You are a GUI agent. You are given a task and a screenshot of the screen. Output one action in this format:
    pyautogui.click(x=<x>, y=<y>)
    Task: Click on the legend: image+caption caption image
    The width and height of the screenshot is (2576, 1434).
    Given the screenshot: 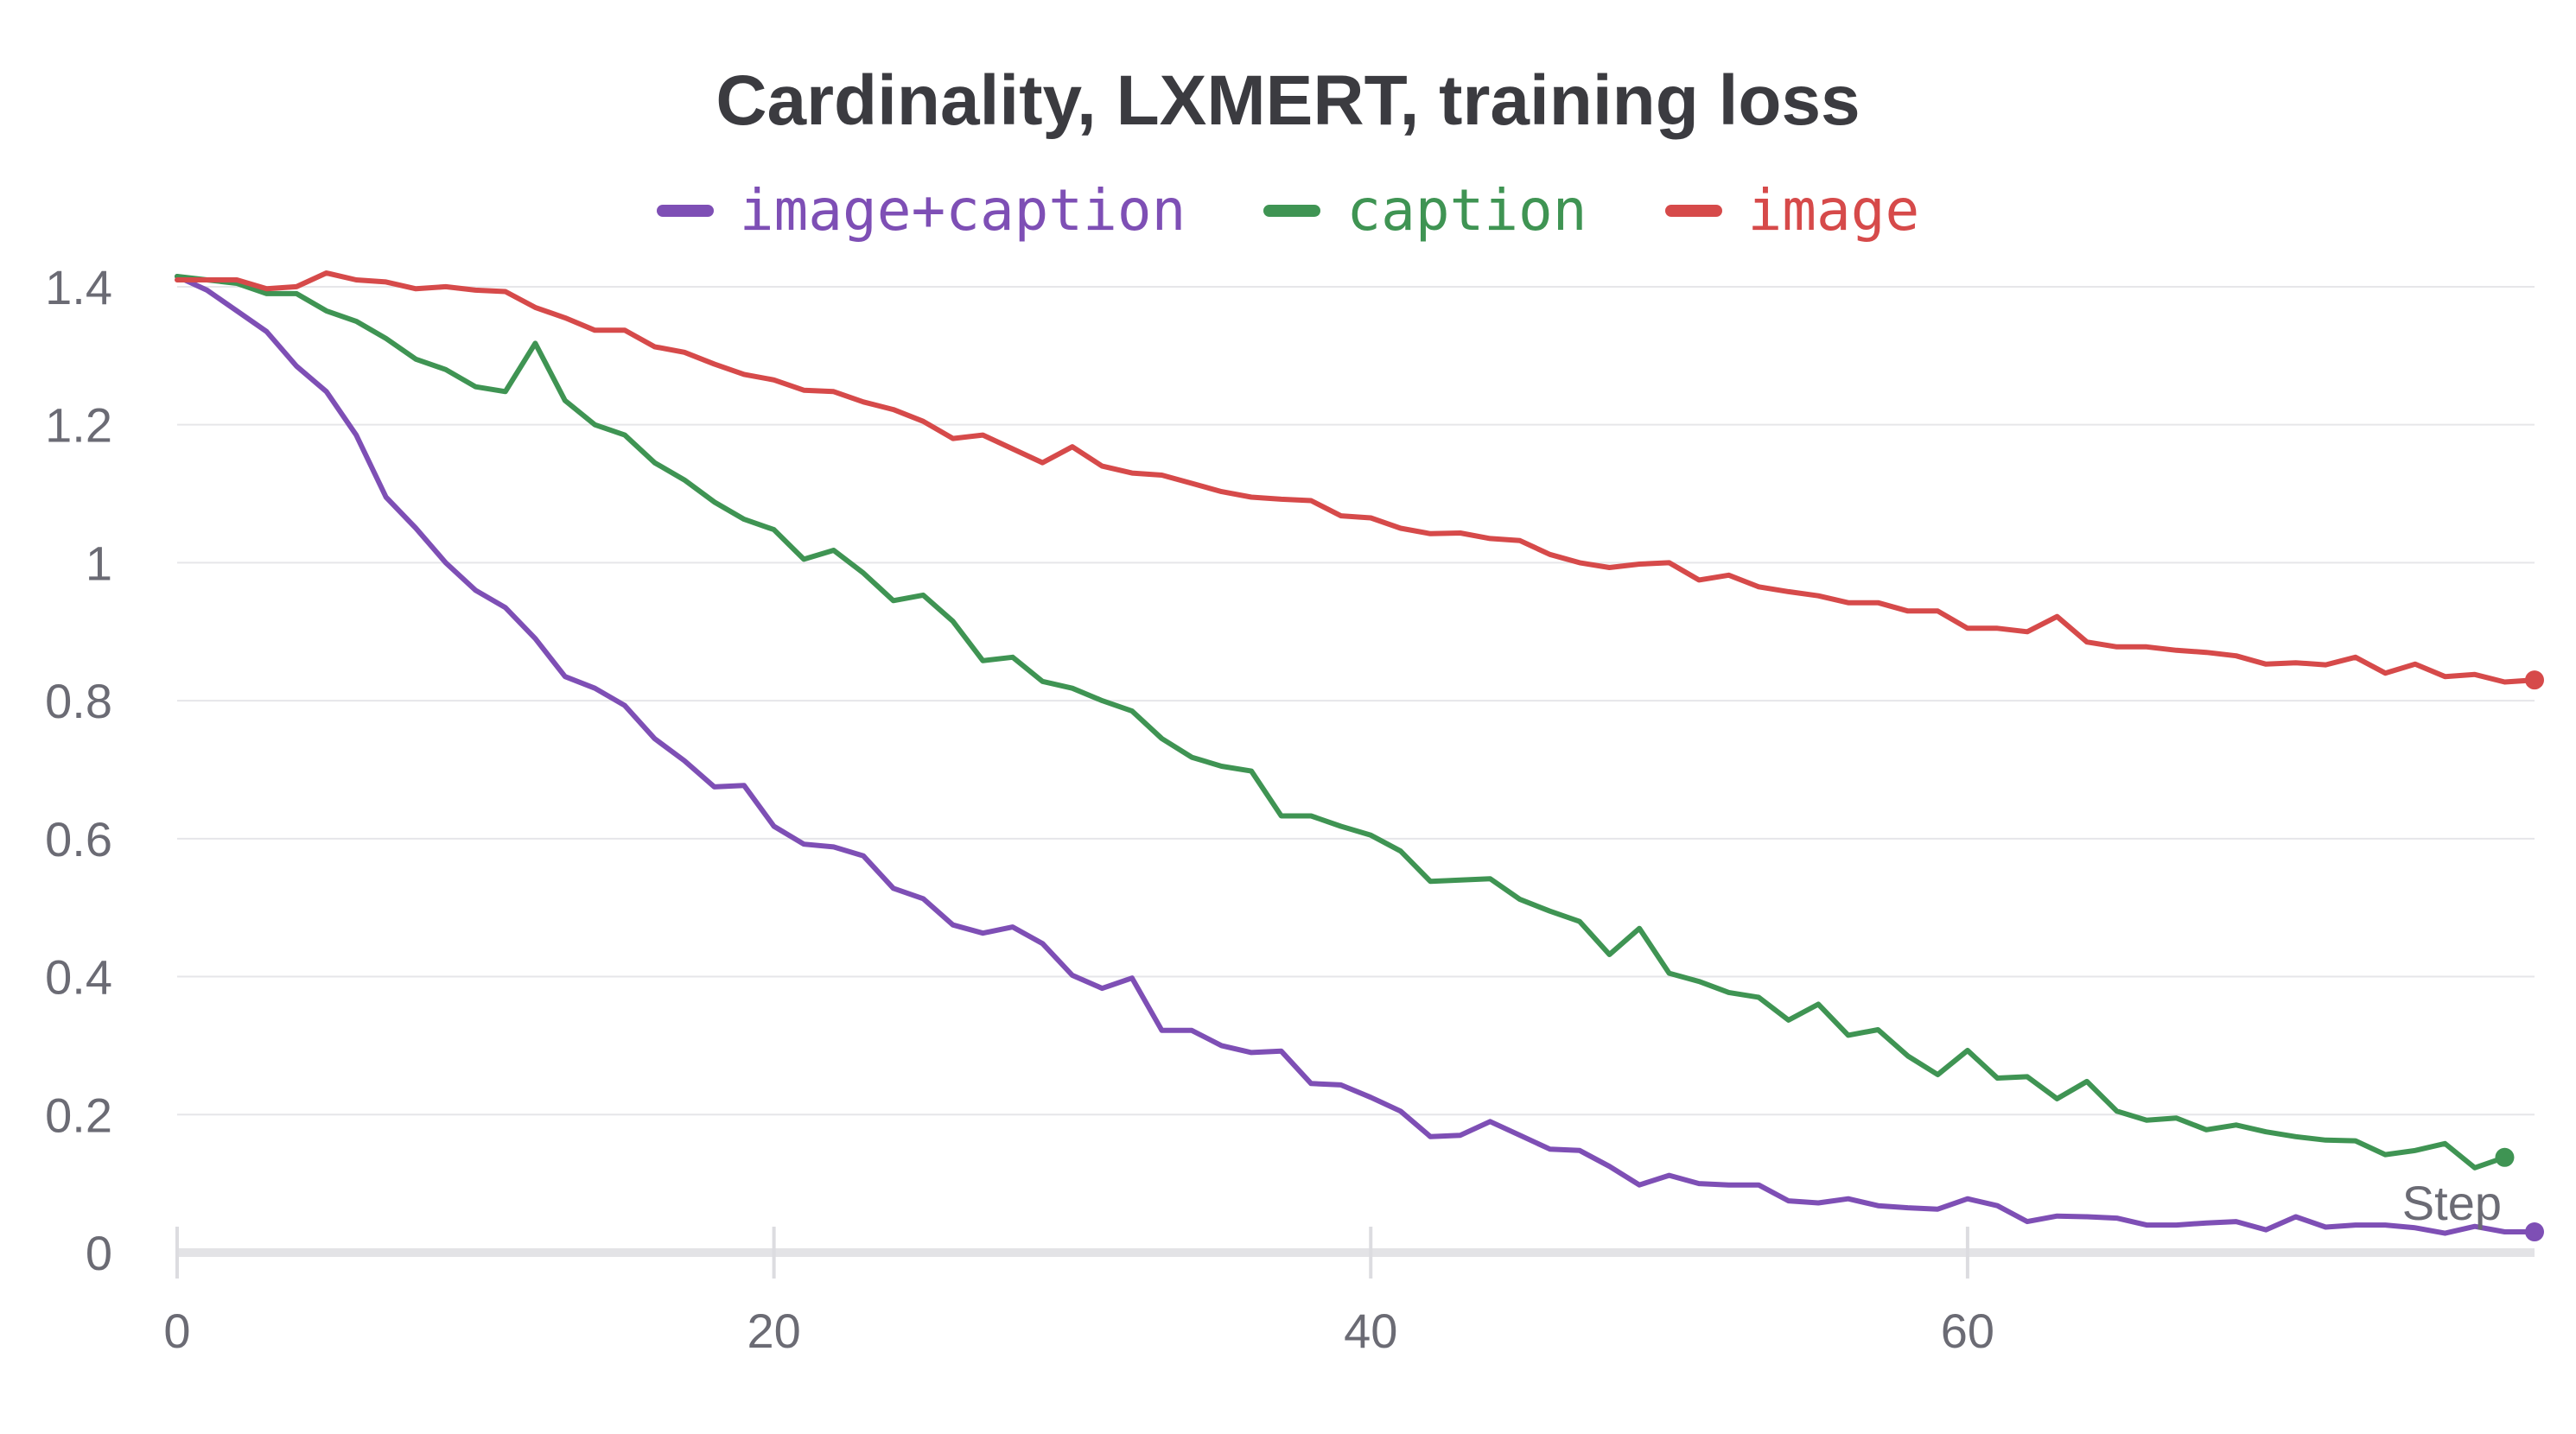 What is the action you would take?
    pyautogui.click(x=1288, y=210)
    